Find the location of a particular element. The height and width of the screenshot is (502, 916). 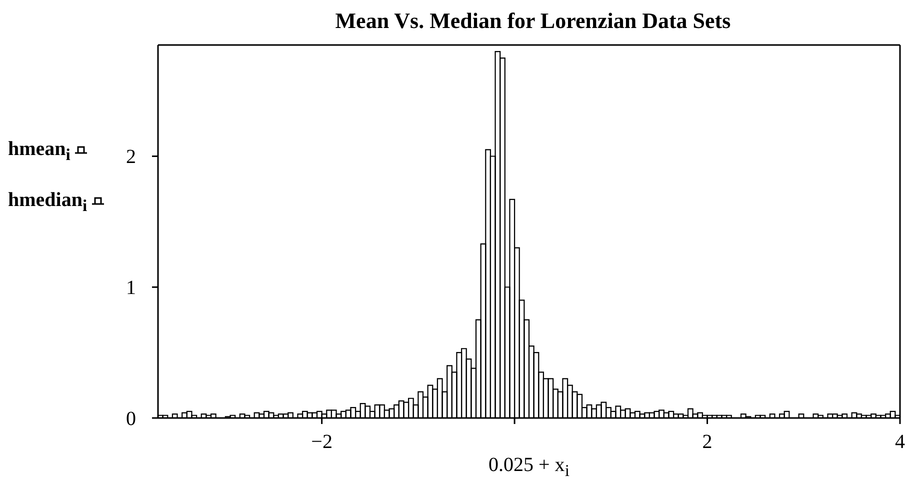

legend-label: hmedian$_{i}$ is located at coordinates (48, 202).